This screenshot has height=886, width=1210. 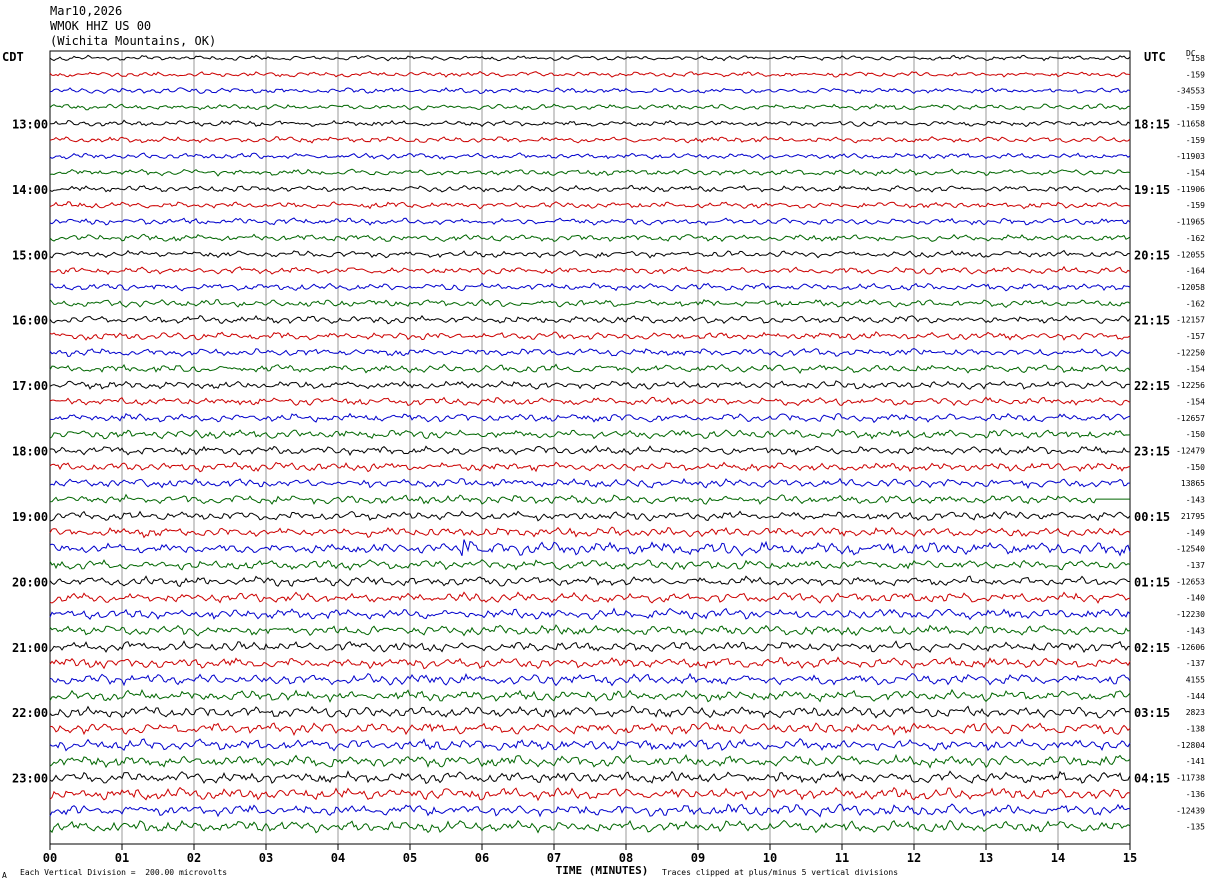 I want to click on x-tick-label: 12, so click(x=914, y=858).